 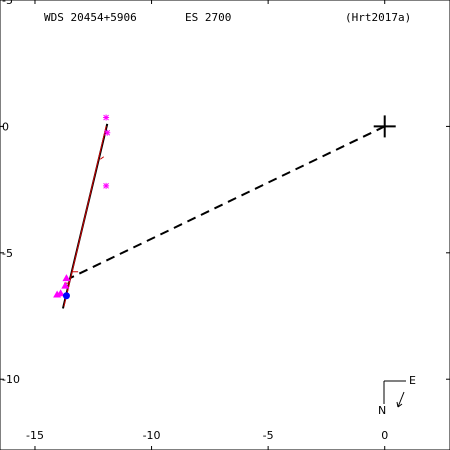 I want to click on motion-arrow-head-b, so click(x=400, y=405).